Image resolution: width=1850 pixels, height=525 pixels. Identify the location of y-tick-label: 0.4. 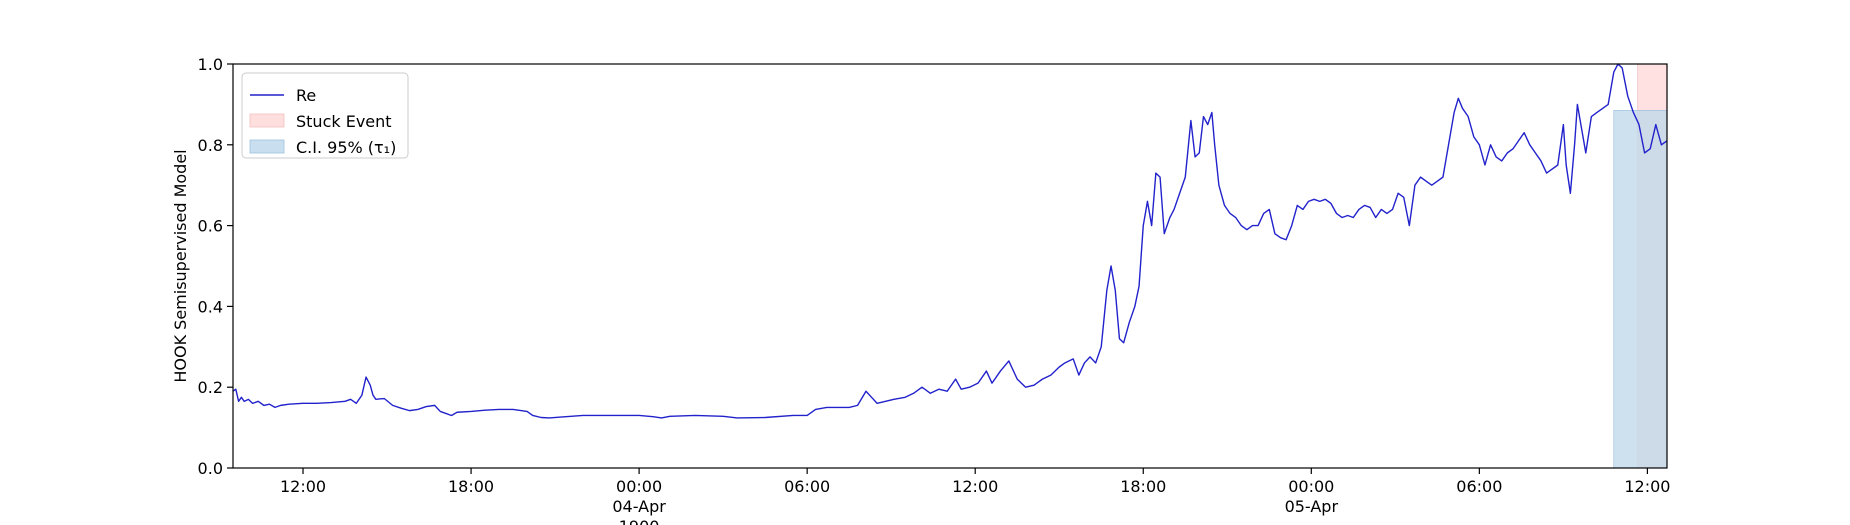
(210, 306).